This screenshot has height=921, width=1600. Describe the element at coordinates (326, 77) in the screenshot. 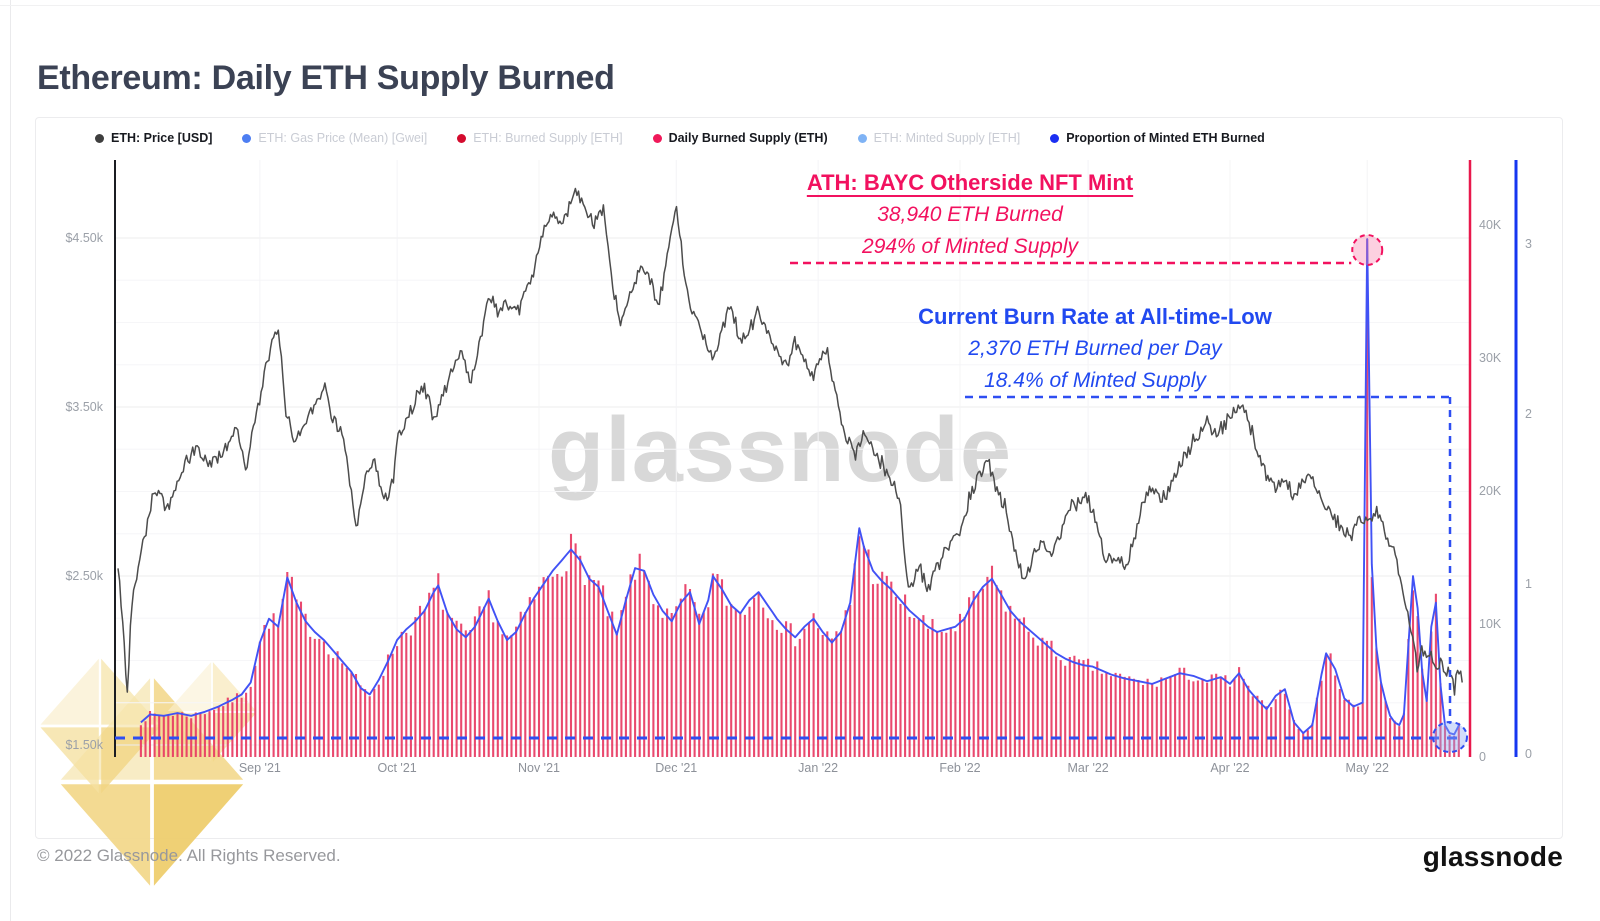

I see `page-title: Ethereum: Daily ETH Supply Burned` at that location.